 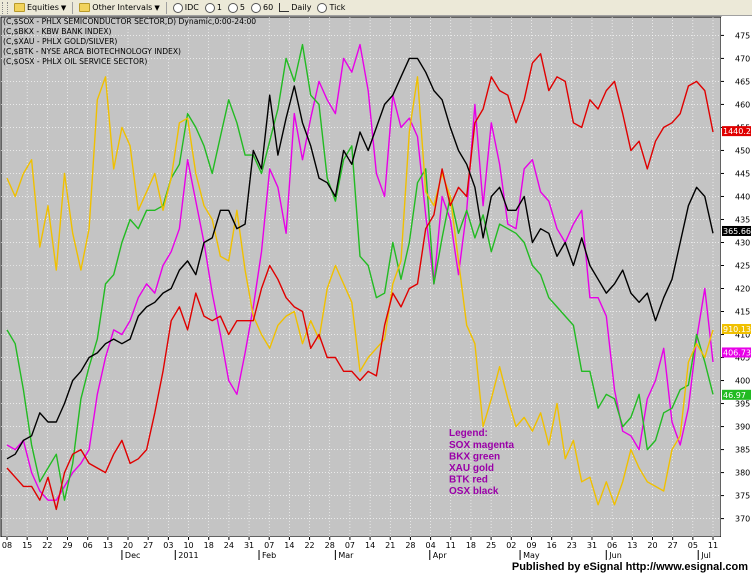 I want to click on y-tick-label: 445, so click(x=742, y=173).